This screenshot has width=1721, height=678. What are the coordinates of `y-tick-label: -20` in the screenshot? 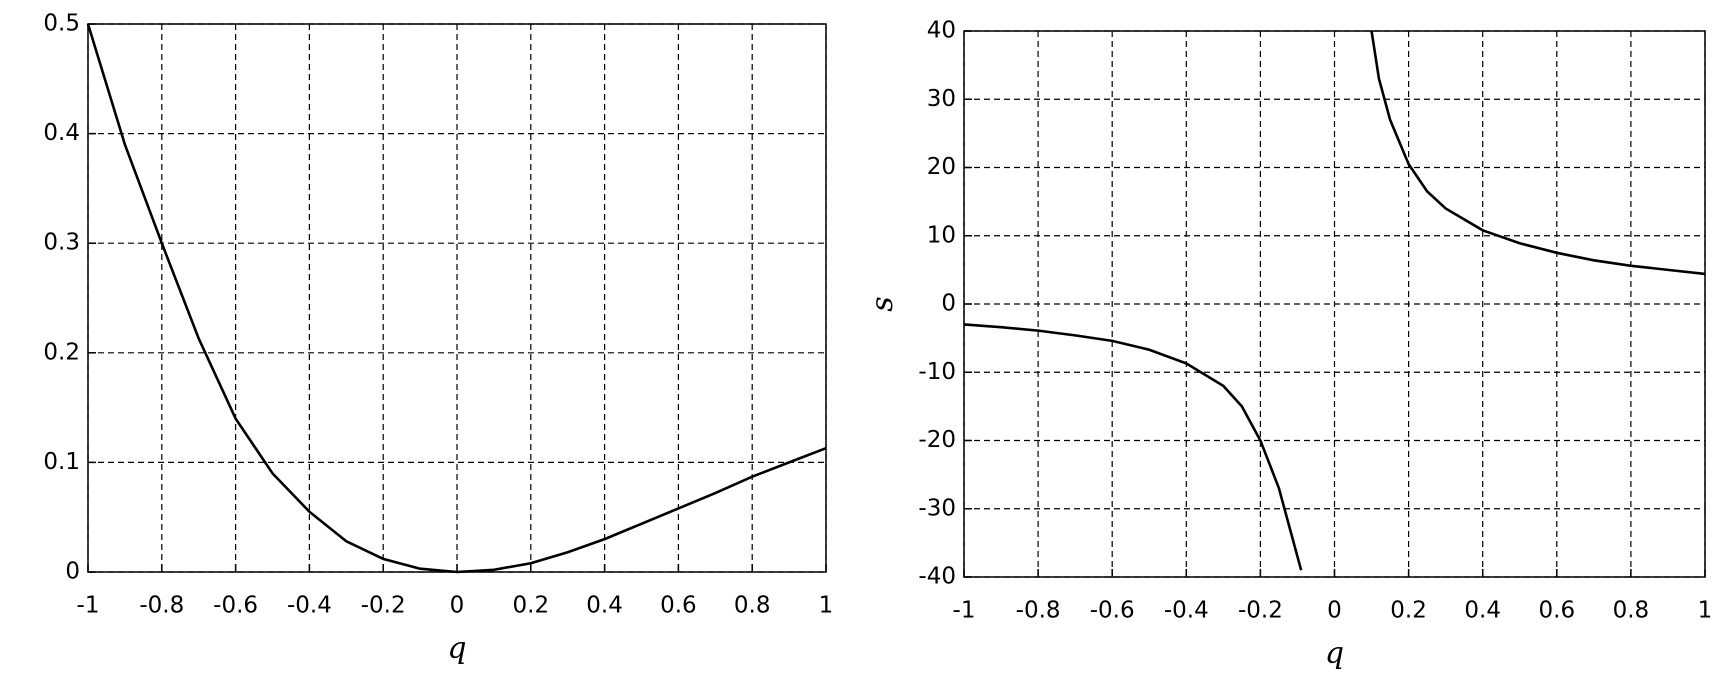 It's located at (937, 440).